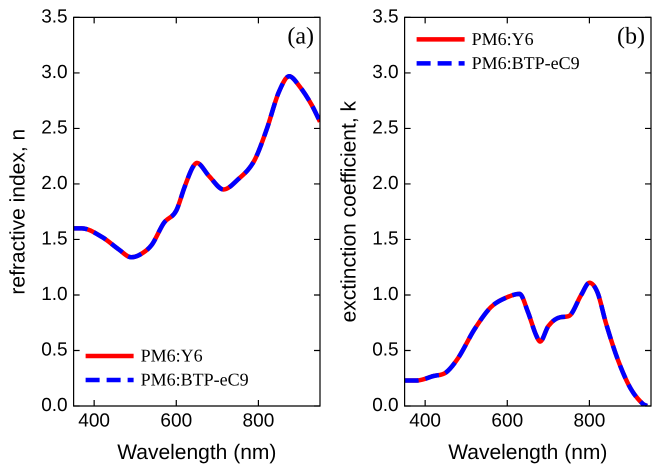 The image size is (662, 472). What do you see at coordinates (348, 211) in the screenshot?
I see `y-axis-title: exctinction coefficient, k` at bounding box center [348, 211].